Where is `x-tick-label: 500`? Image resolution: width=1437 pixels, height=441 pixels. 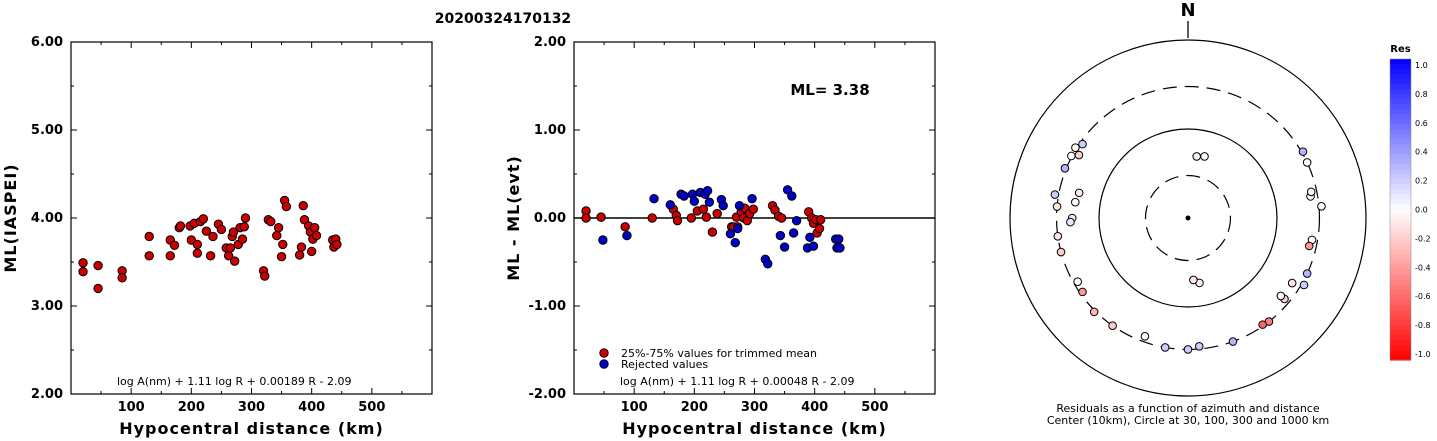 x-tick-label: 500 is located at coordinates (371, 407).